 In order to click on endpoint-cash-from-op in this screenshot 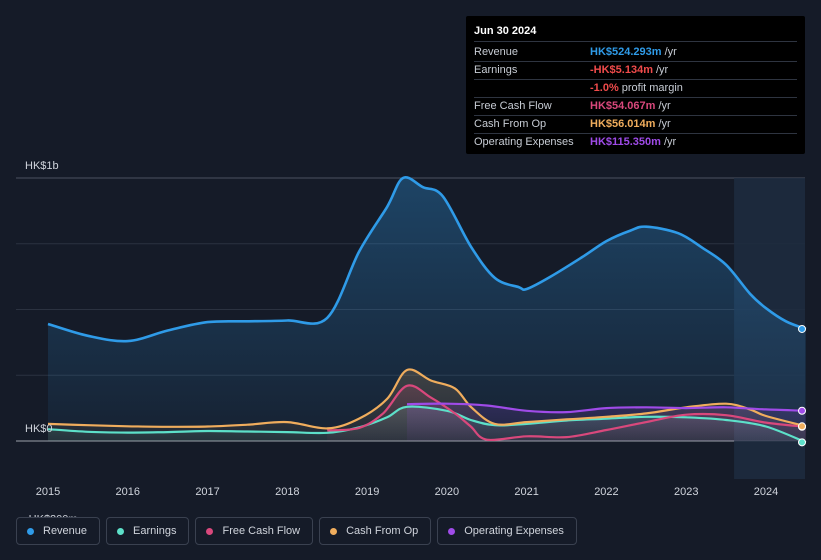, I will do `click(802, 426)`.